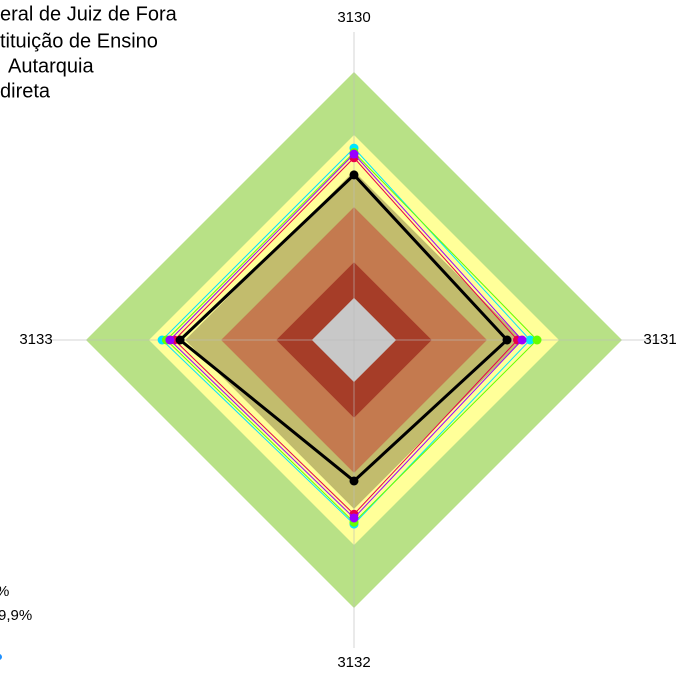 This screenshot has width=696, height=673. I want to click on axis-label: 3132, so click(353, 662).